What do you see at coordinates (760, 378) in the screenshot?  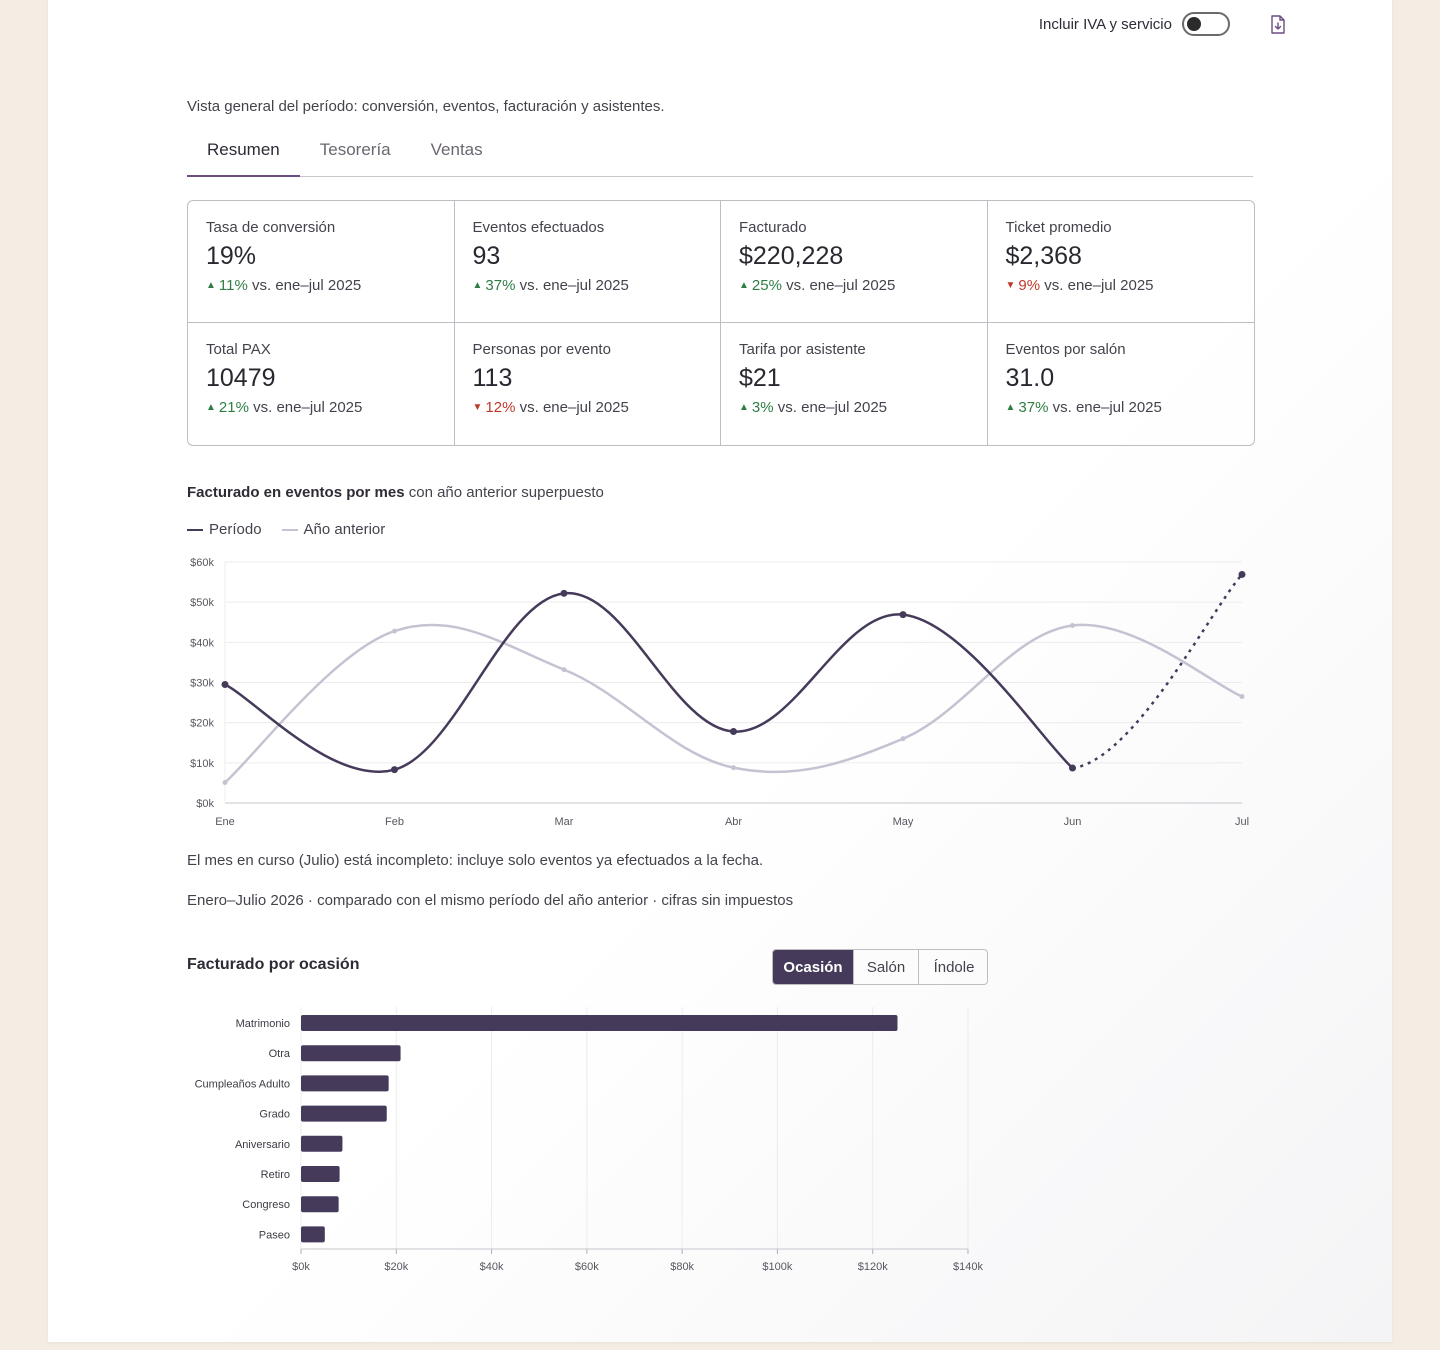 I see `kpi-value: $21` at bounding box center [760, 378].